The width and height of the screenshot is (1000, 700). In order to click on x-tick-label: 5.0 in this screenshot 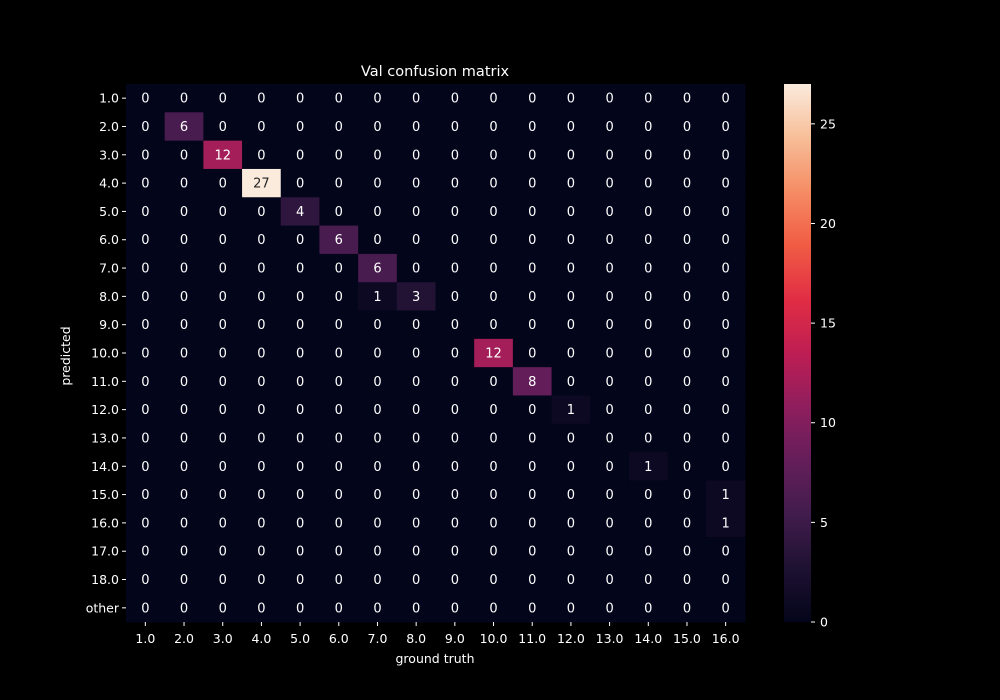, I will do `click(300, 638)`.